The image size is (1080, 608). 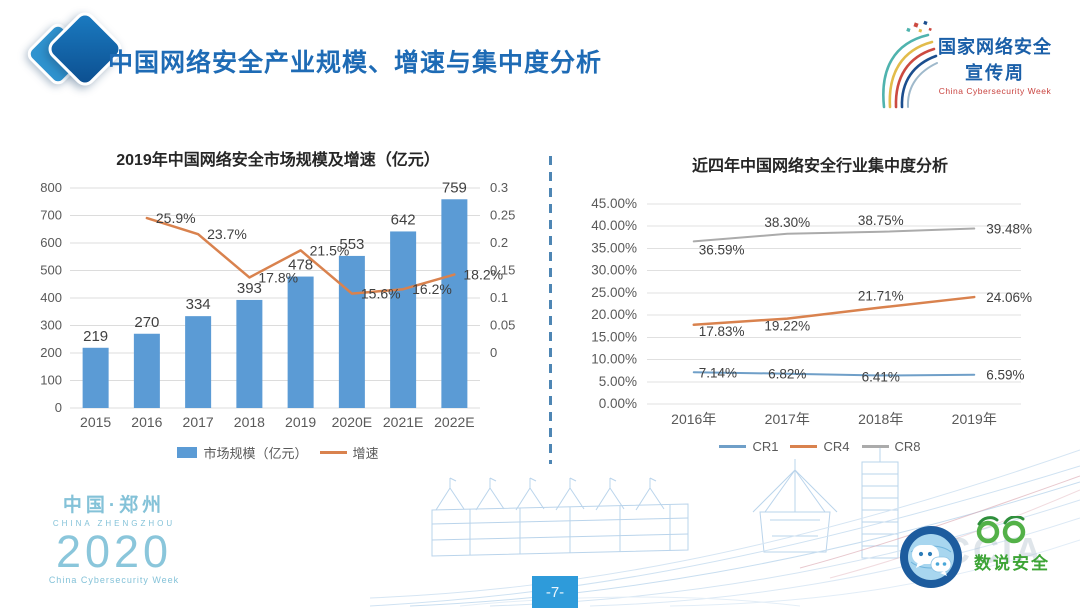 What do you see at coordinates (787, 374) in the screenshot?
I see `CR1-point-label: 6.82%` at bounding box center [787, 374].